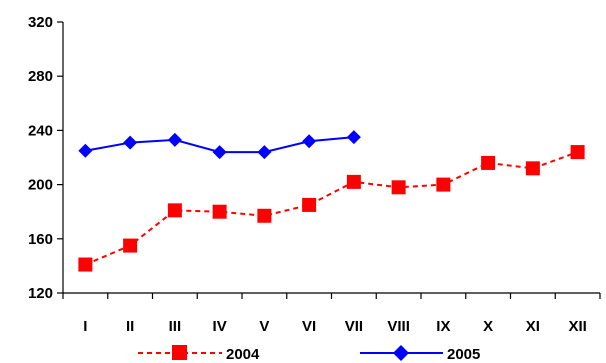  Describe the element at coordinates (243, 354) in the screenshot. I see `legend-label-2004: 2004` at that location.